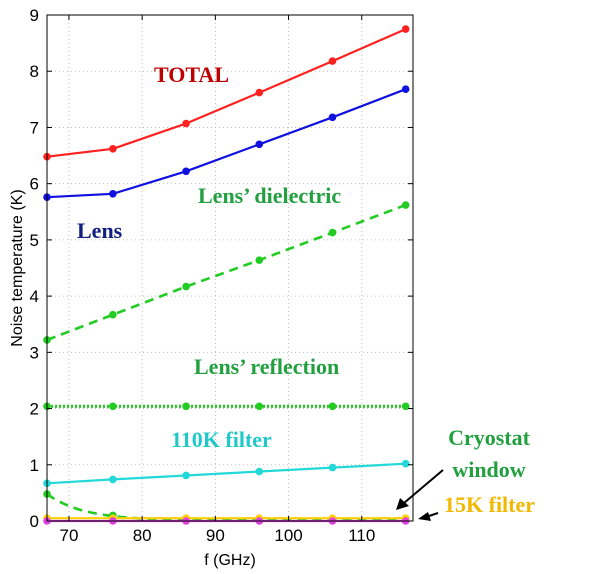 The image size is (591, 574). I want to click on y-tick-label: 0, so click(34, 521).